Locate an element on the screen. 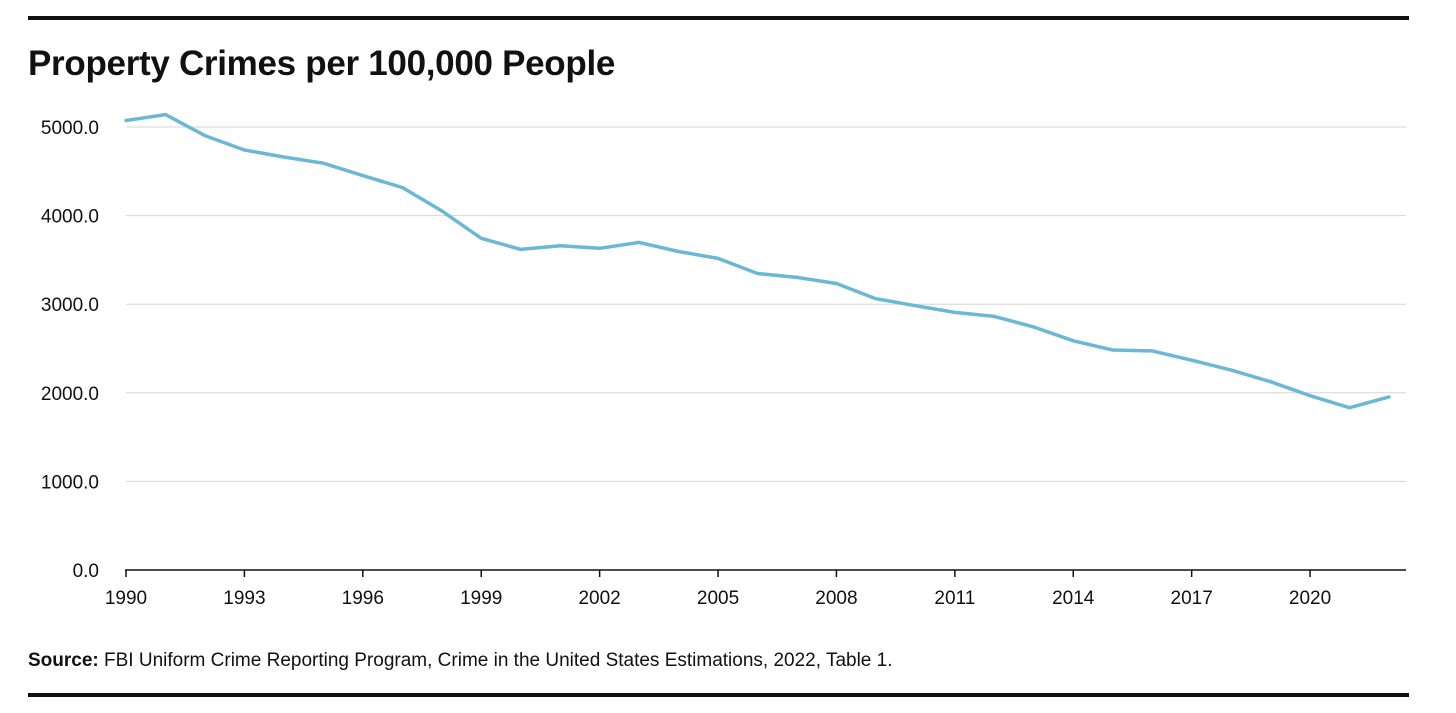  x-tick-label: 1993 is located at coordinates (244, 598).